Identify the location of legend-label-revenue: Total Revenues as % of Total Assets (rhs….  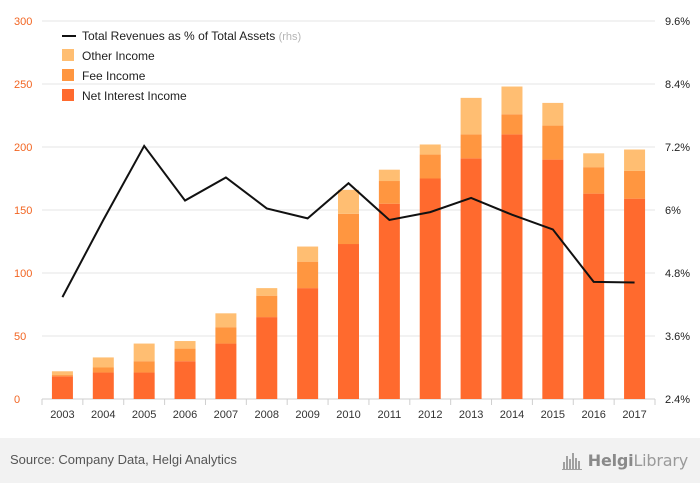
(191, 36).